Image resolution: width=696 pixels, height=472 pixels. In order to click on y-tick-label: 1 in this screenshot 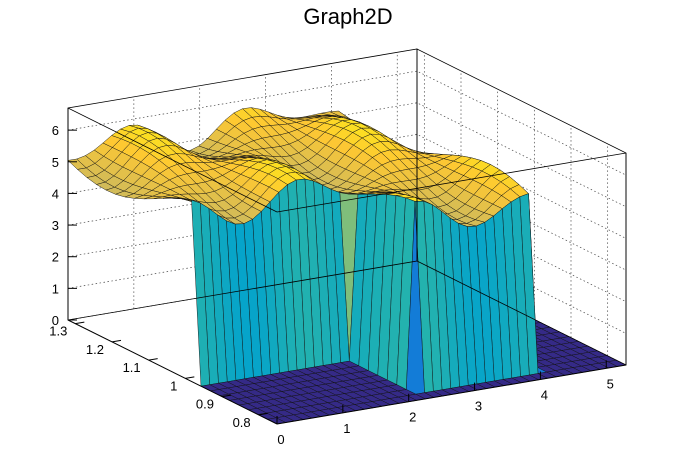, I will do `click(173, 385)`.